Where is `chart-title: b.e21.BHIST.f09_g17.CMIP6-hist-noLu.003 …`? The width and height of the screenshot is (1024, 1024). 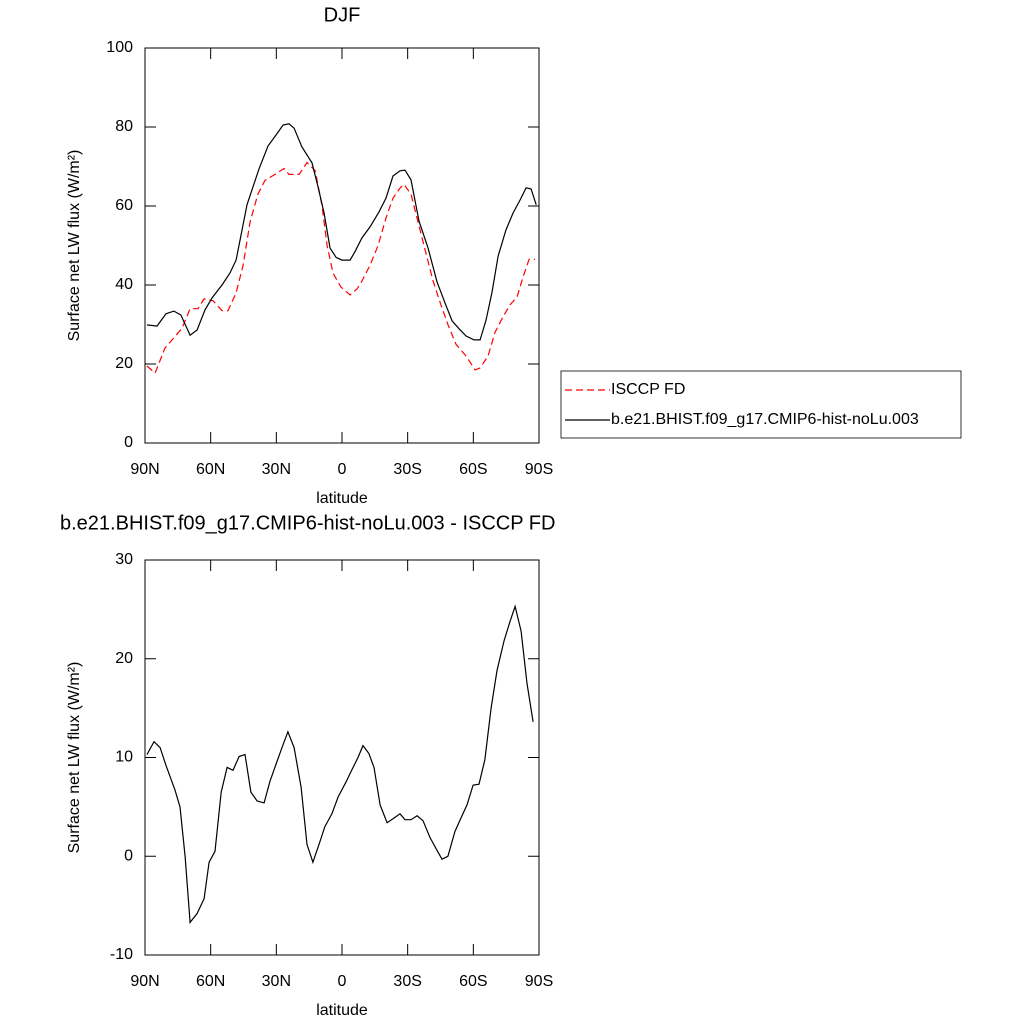 chart-title: b.e21.BHIST.f09_g17.CMIP6-hist-noLu.003 … is located at coordinates (307, 523).